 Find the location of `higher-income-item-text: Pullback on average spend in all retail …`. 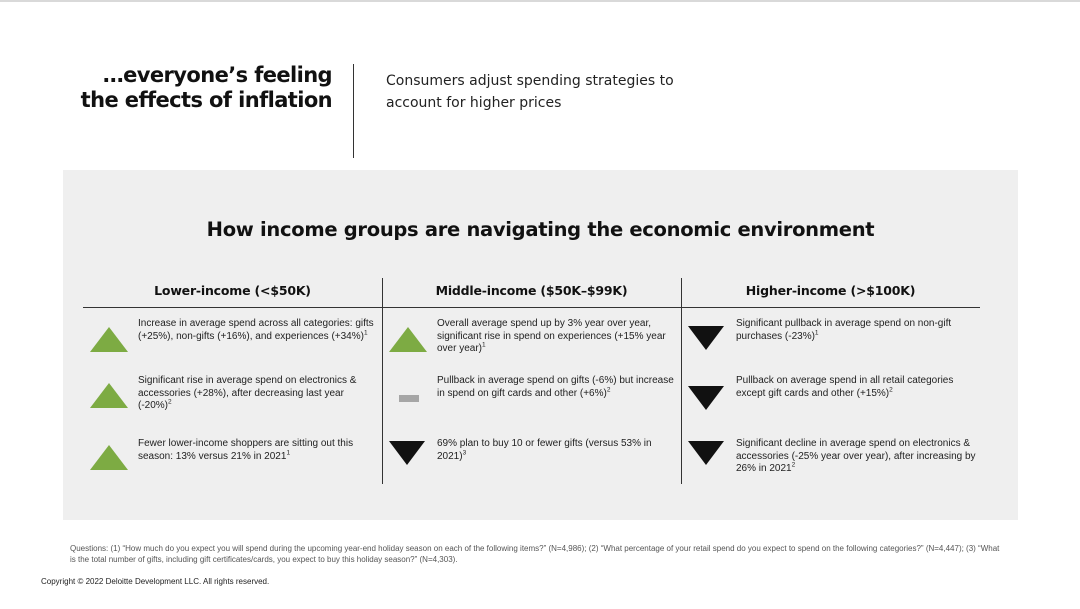

higher-income-item-text: Pullback on average spend in all retail … is located at coordinates (856, 387).